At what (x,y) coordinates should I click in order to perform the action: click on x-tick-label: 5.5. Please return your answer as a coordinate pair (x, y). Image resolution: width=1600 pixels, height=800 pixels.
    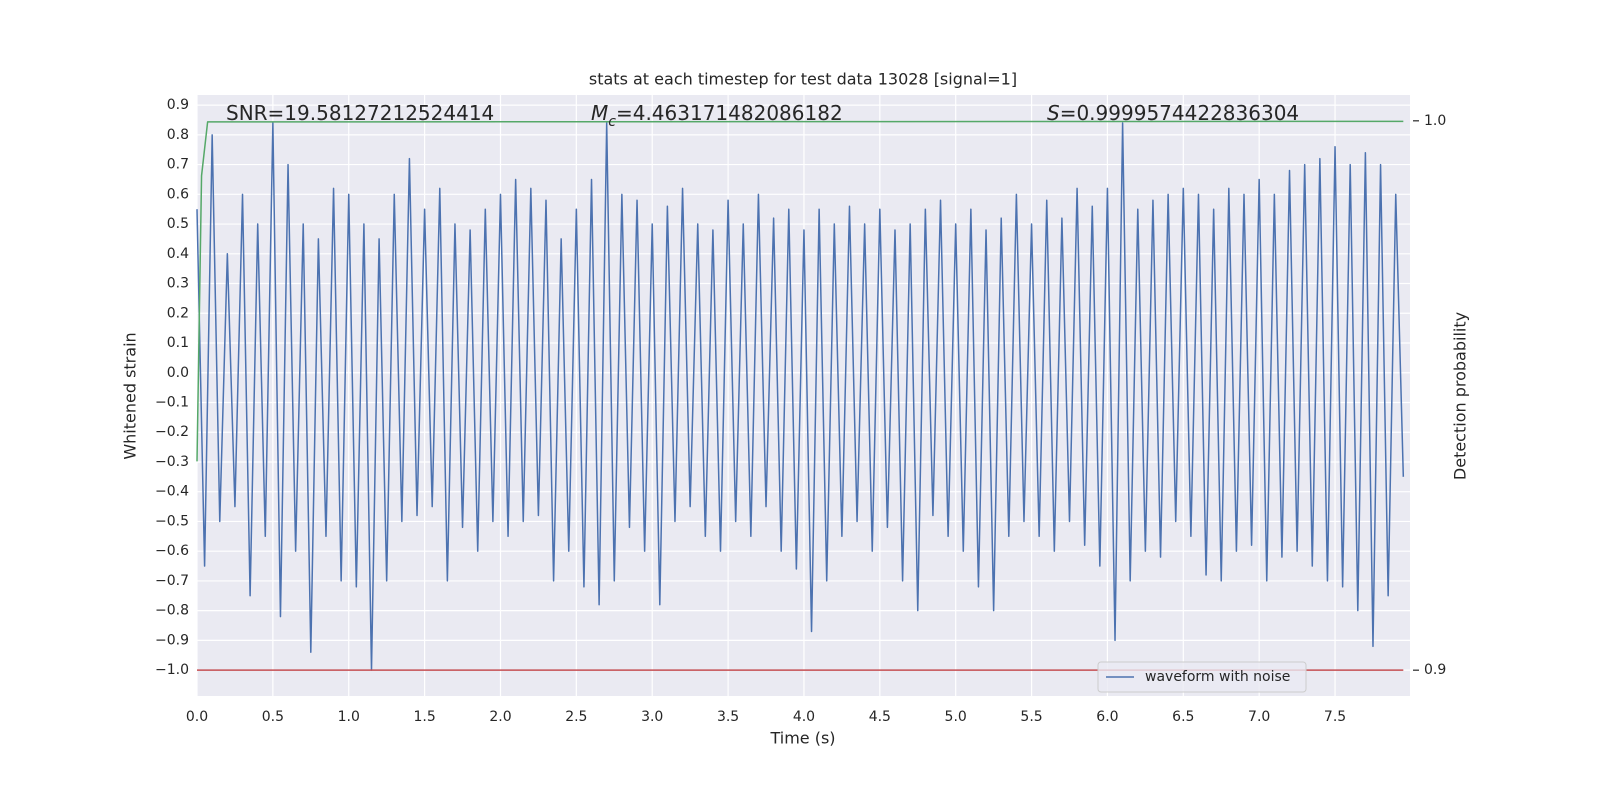
    Looking at the image, I should click on (1031, 717).